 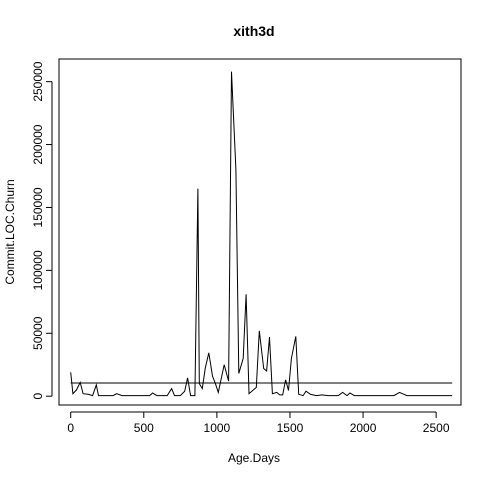 I want to click on x-axis-label: Age.Days, so click(x=254, y=458).